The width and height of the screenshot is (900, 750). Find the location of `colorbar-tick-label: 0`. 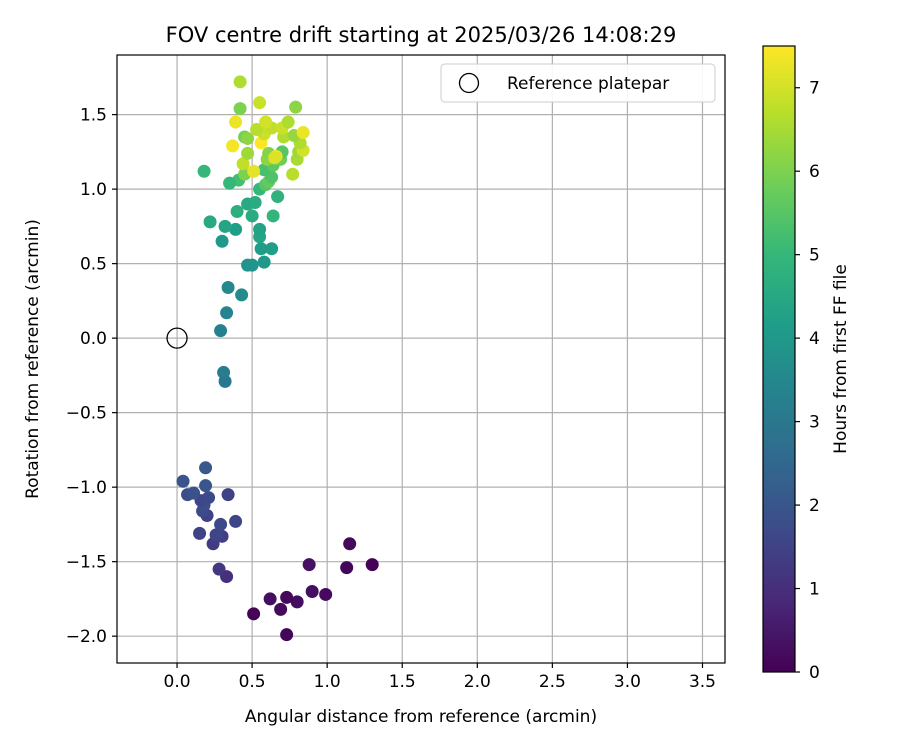

colorbar-tick-label: 0 is located at coordinates (814, 673).